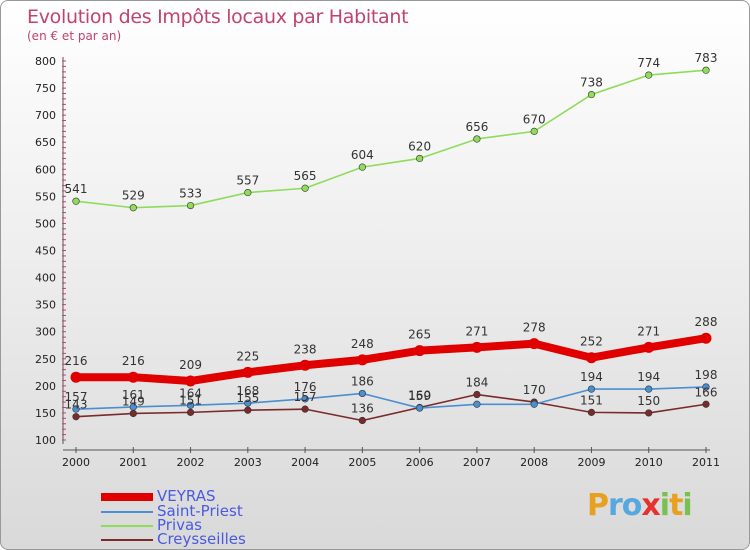  What do you see at coordinates (305, 176) in the screenshot?
I see `data-label-privas: 565` at bounding box center [305, 176].